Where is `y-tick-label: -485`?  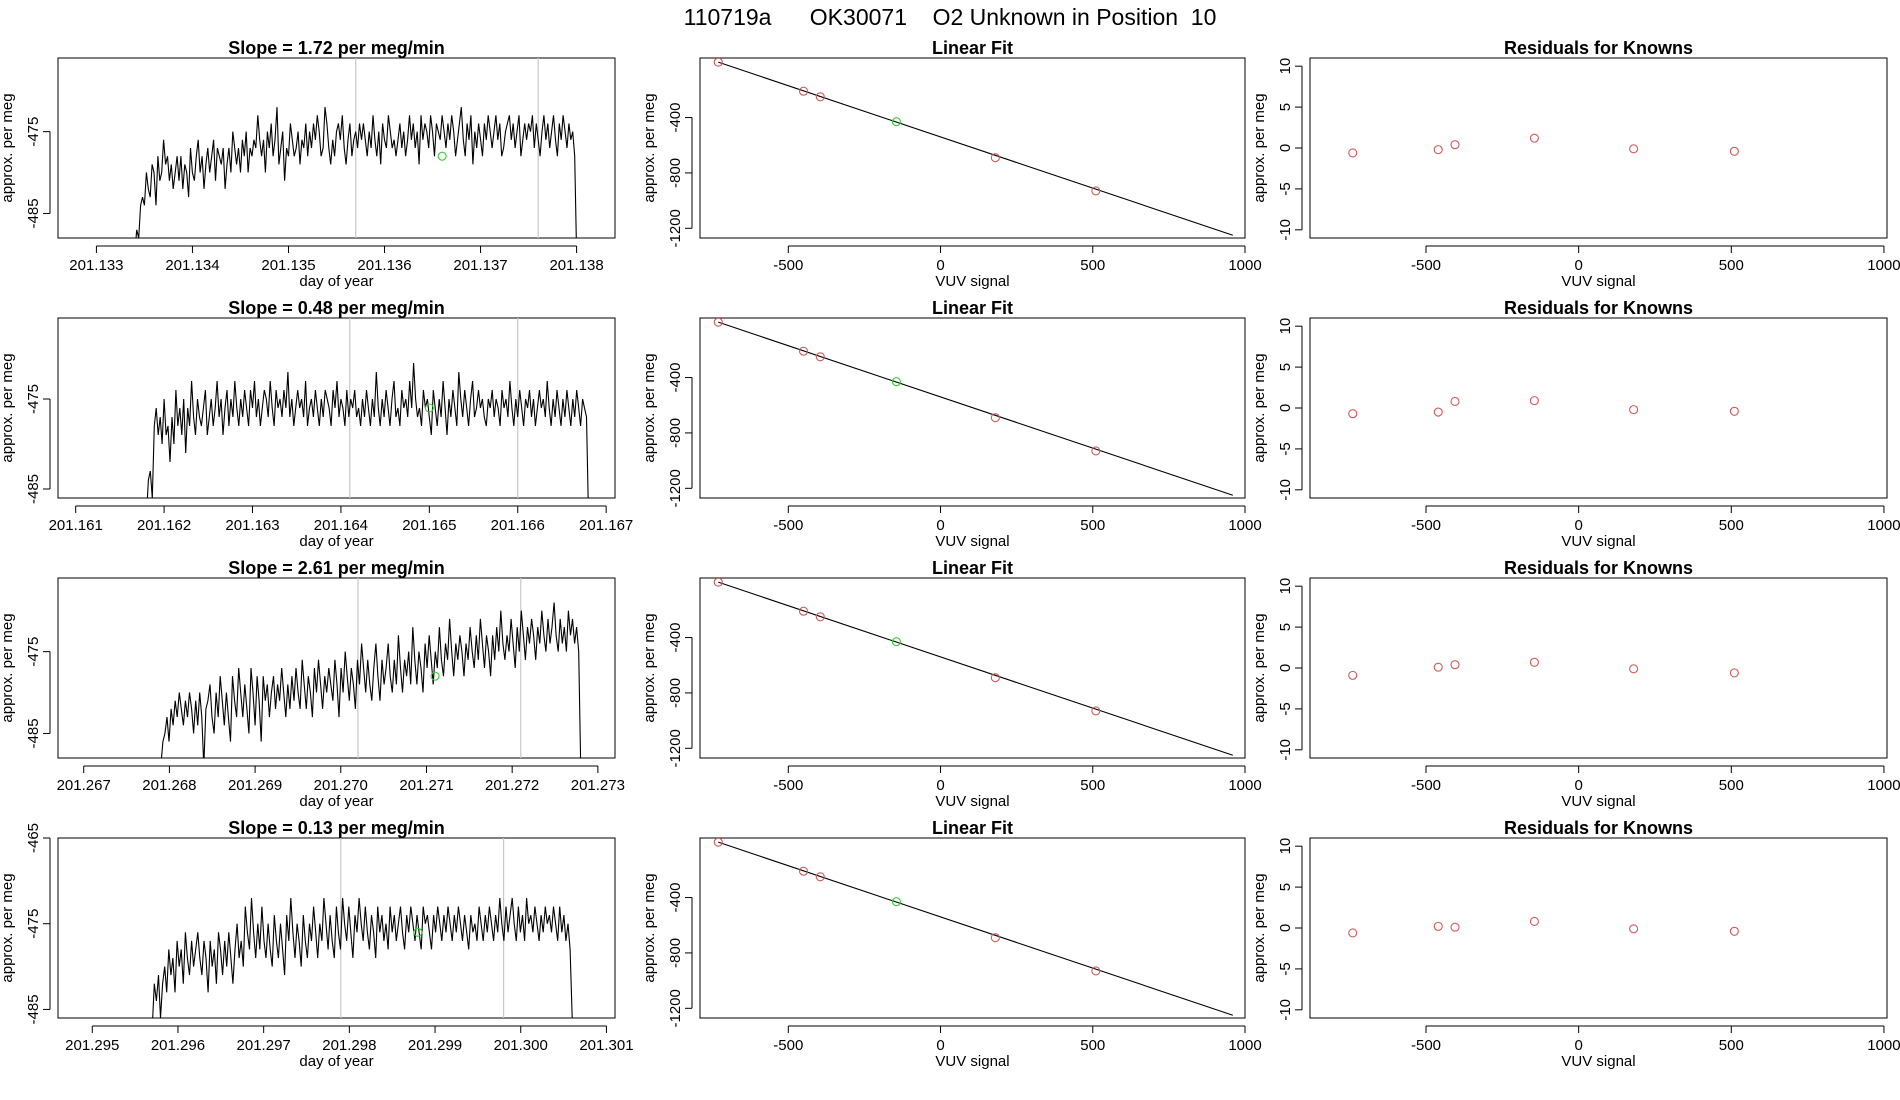
y-tick-label: -485 is located at coordinates (33, 1009).